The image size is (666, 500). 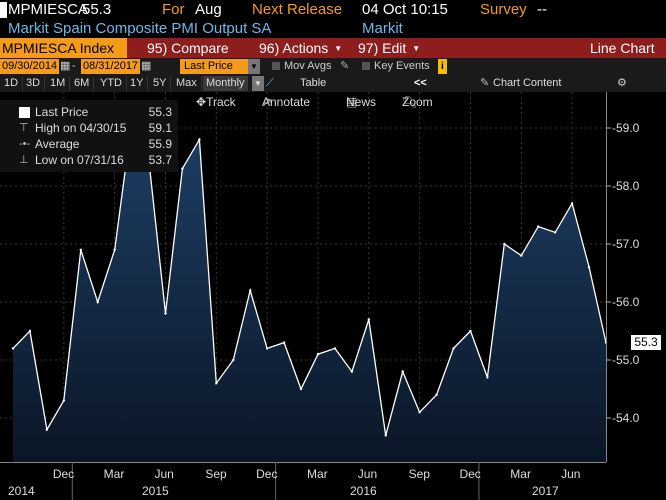 I want to click on period-3d: 3D, so click(x=34, y=83).